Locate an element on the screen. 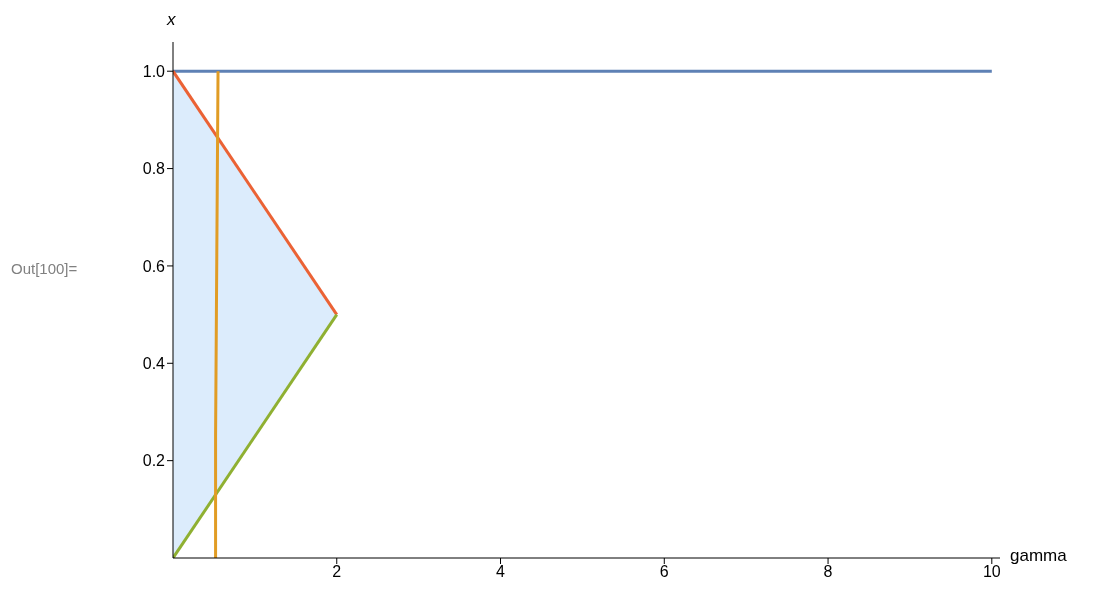  x-tick-label: 4 is located at coordinates (501, 572).